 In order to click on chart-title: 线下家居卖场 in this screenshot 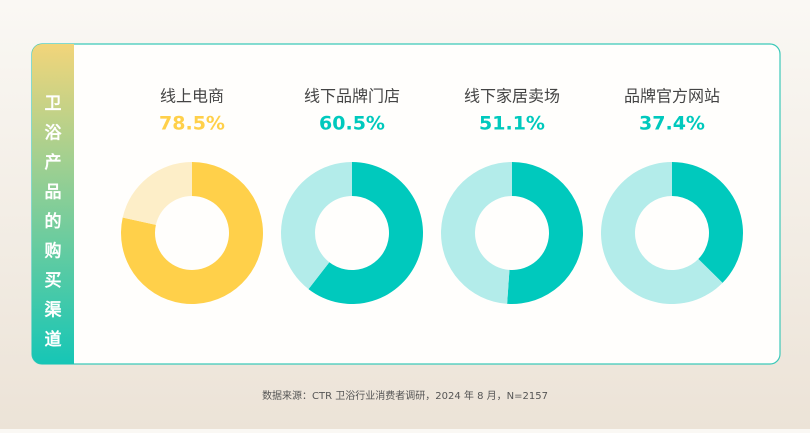, I will do `click(512, 96)`.